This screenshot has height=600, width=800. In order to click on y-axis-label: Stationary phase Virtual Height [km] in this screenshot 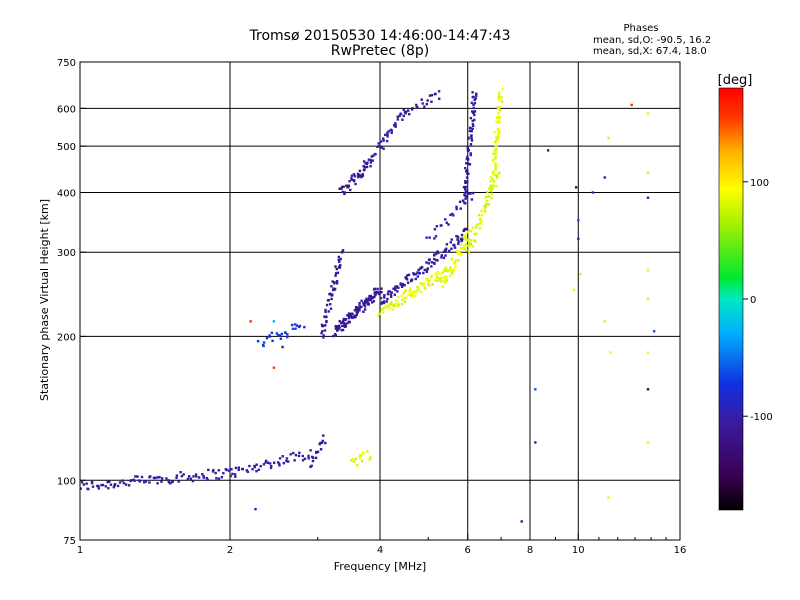, I will do `click(44, 300)`.